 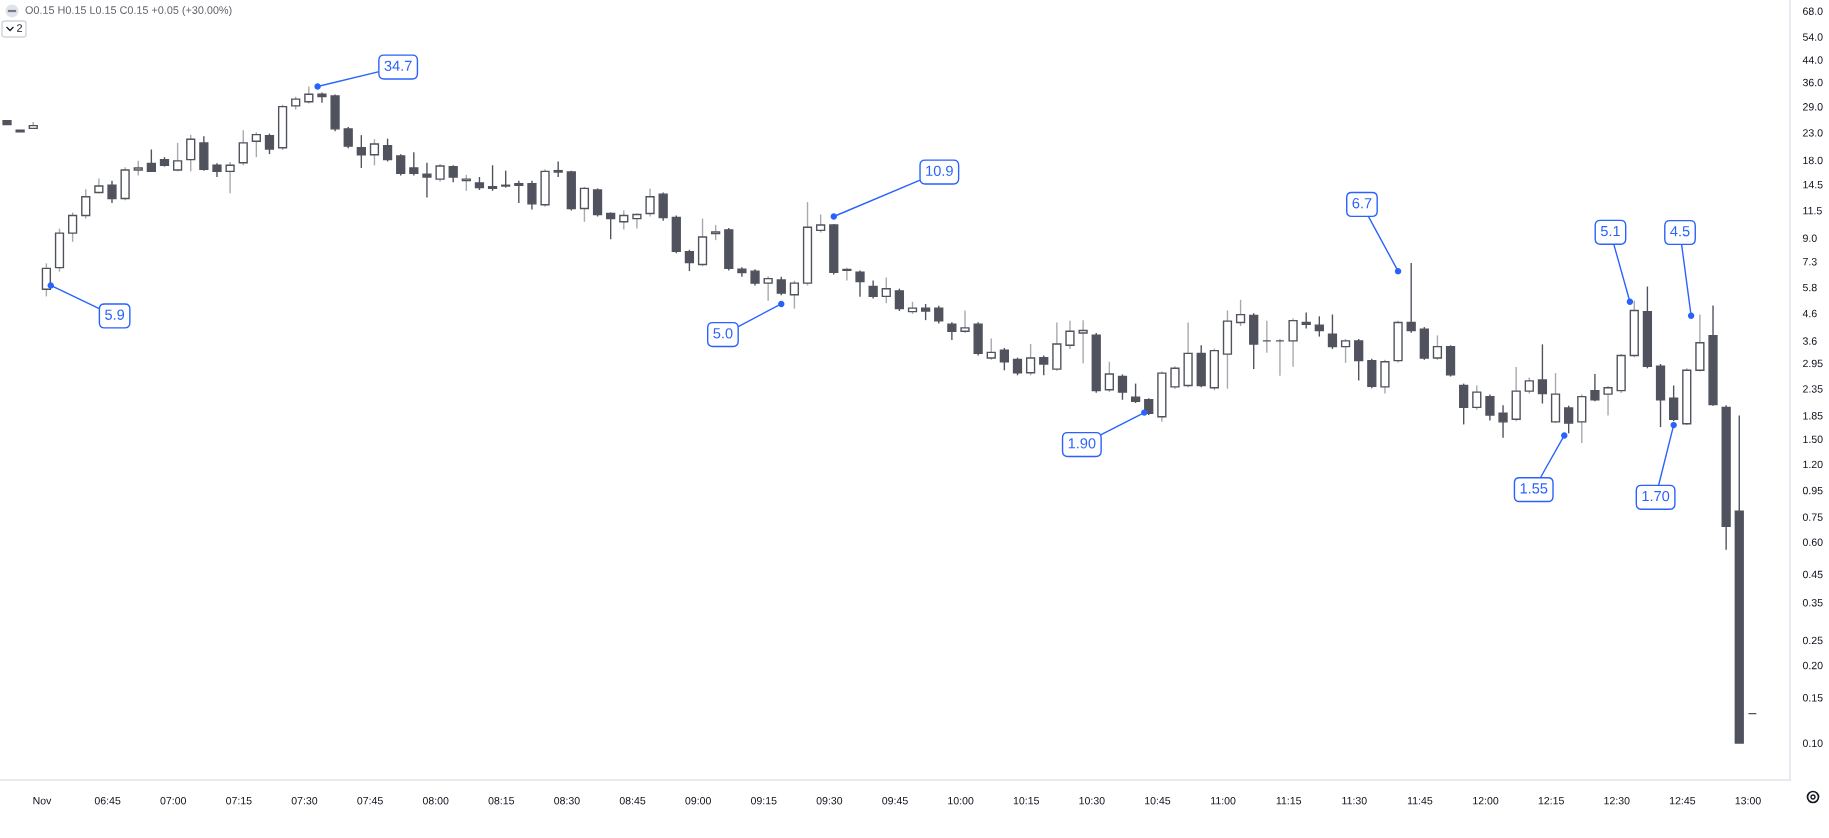 What do you see at coordinates (1289, 801) in the screenshot?
I see `x-tick-label: 11:15` at bounding box center [1289, 801].